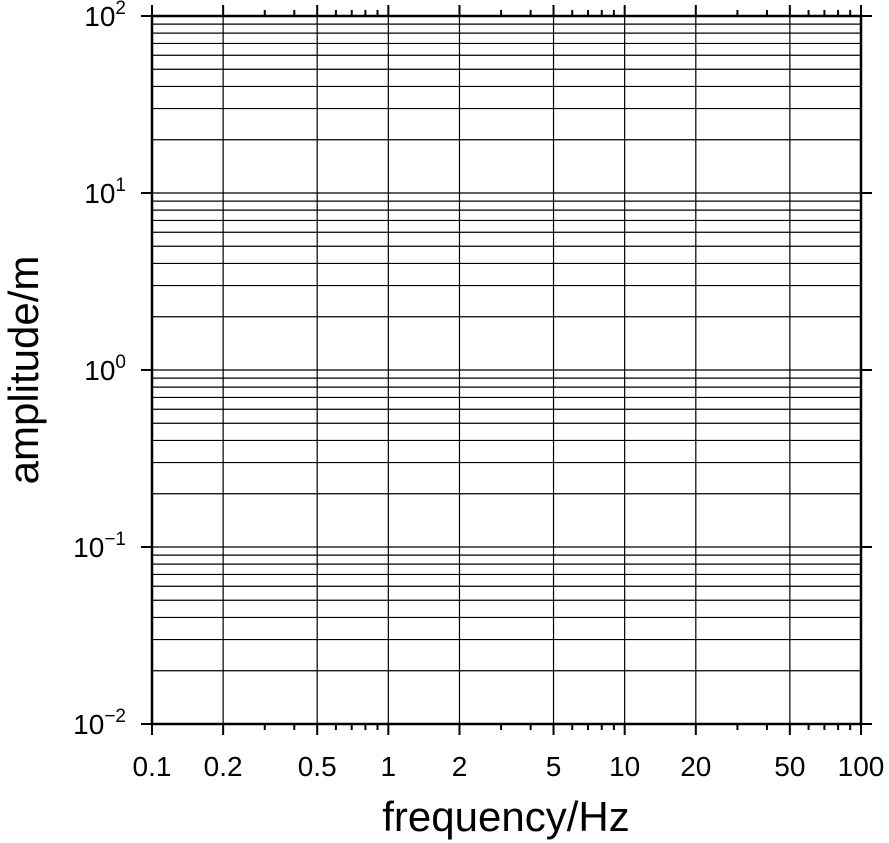 This screenshot has width=889, height=843. What do you see at coordinates (317, 766) in the screenshot?
I see `x-tick-label: 0.5` at bounding box center [317, 766].